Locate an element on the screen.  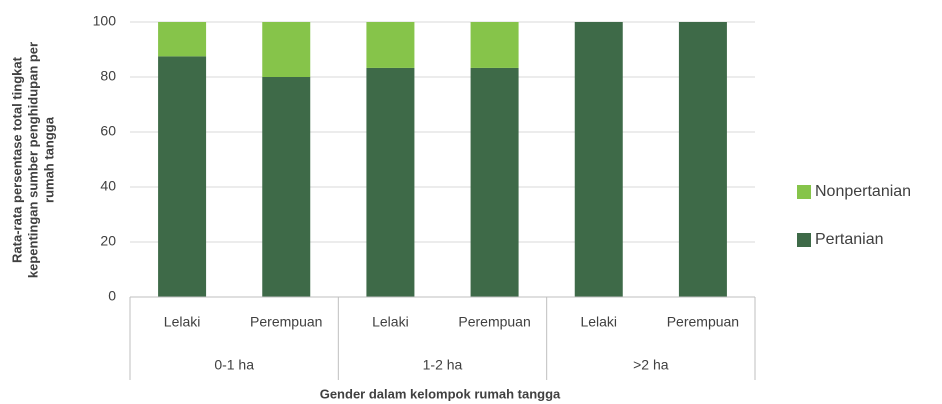
y-axis-title: kepentingan sumber penghidupan per is located at coordinates (32, 160).